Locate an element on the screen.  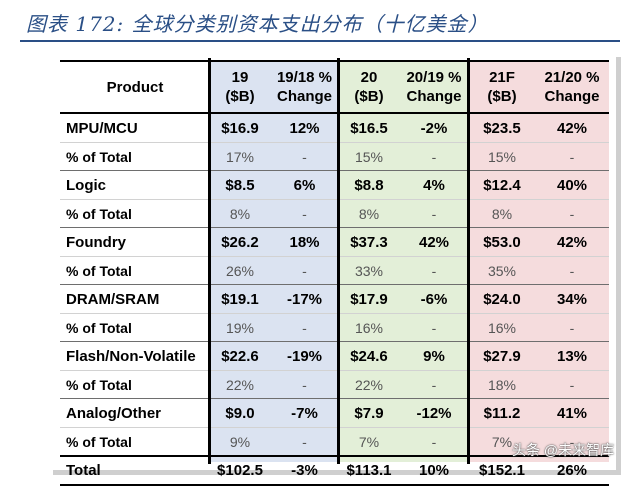
table-cell: 19% is located at coordinates (240, 327).